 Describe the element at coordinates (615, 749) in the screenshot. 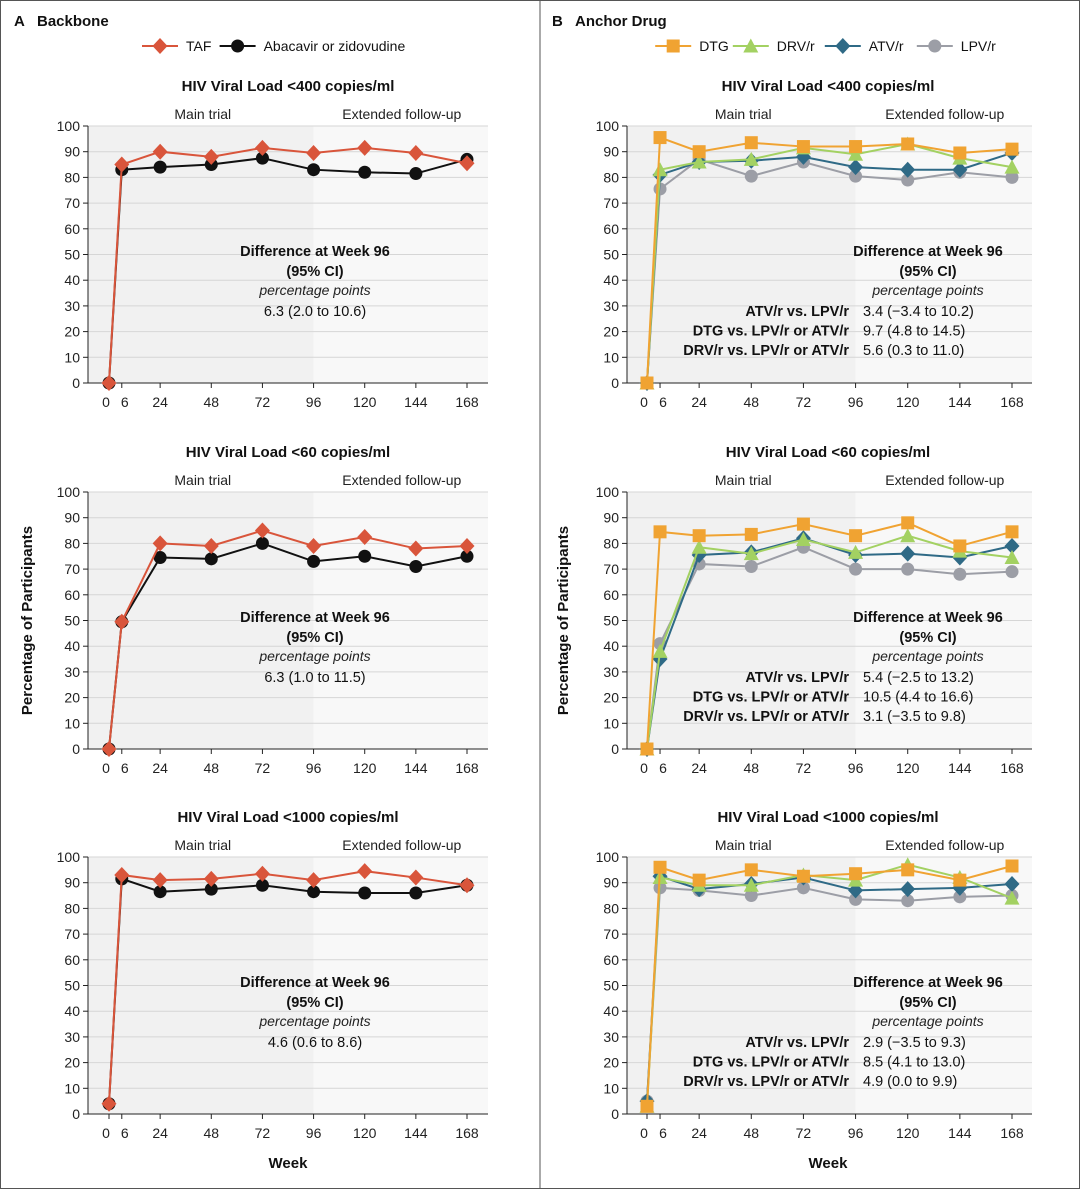

I see `y-tick-label: 0` at that location.